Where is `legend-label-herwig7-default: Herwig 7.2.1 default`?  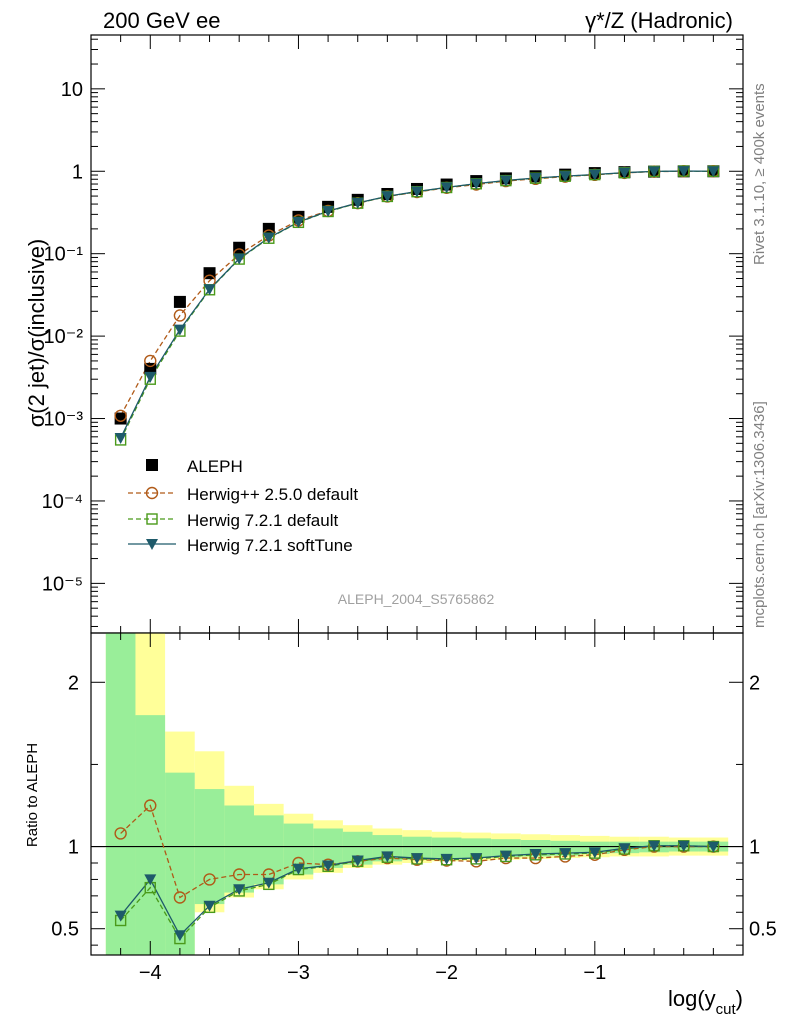 legend-label-herwig7-default: Herwig 7.2.1 default is located at coordinates (262, 520).